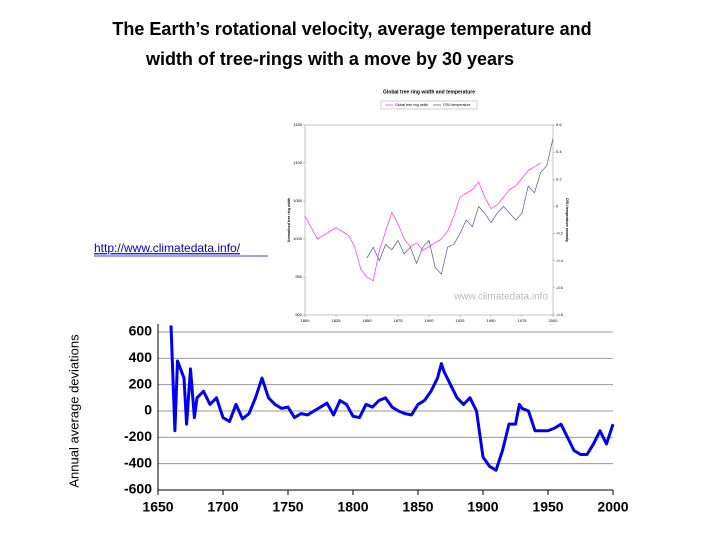  I want to click on x-tick-label: 1975, so click(523, 320).